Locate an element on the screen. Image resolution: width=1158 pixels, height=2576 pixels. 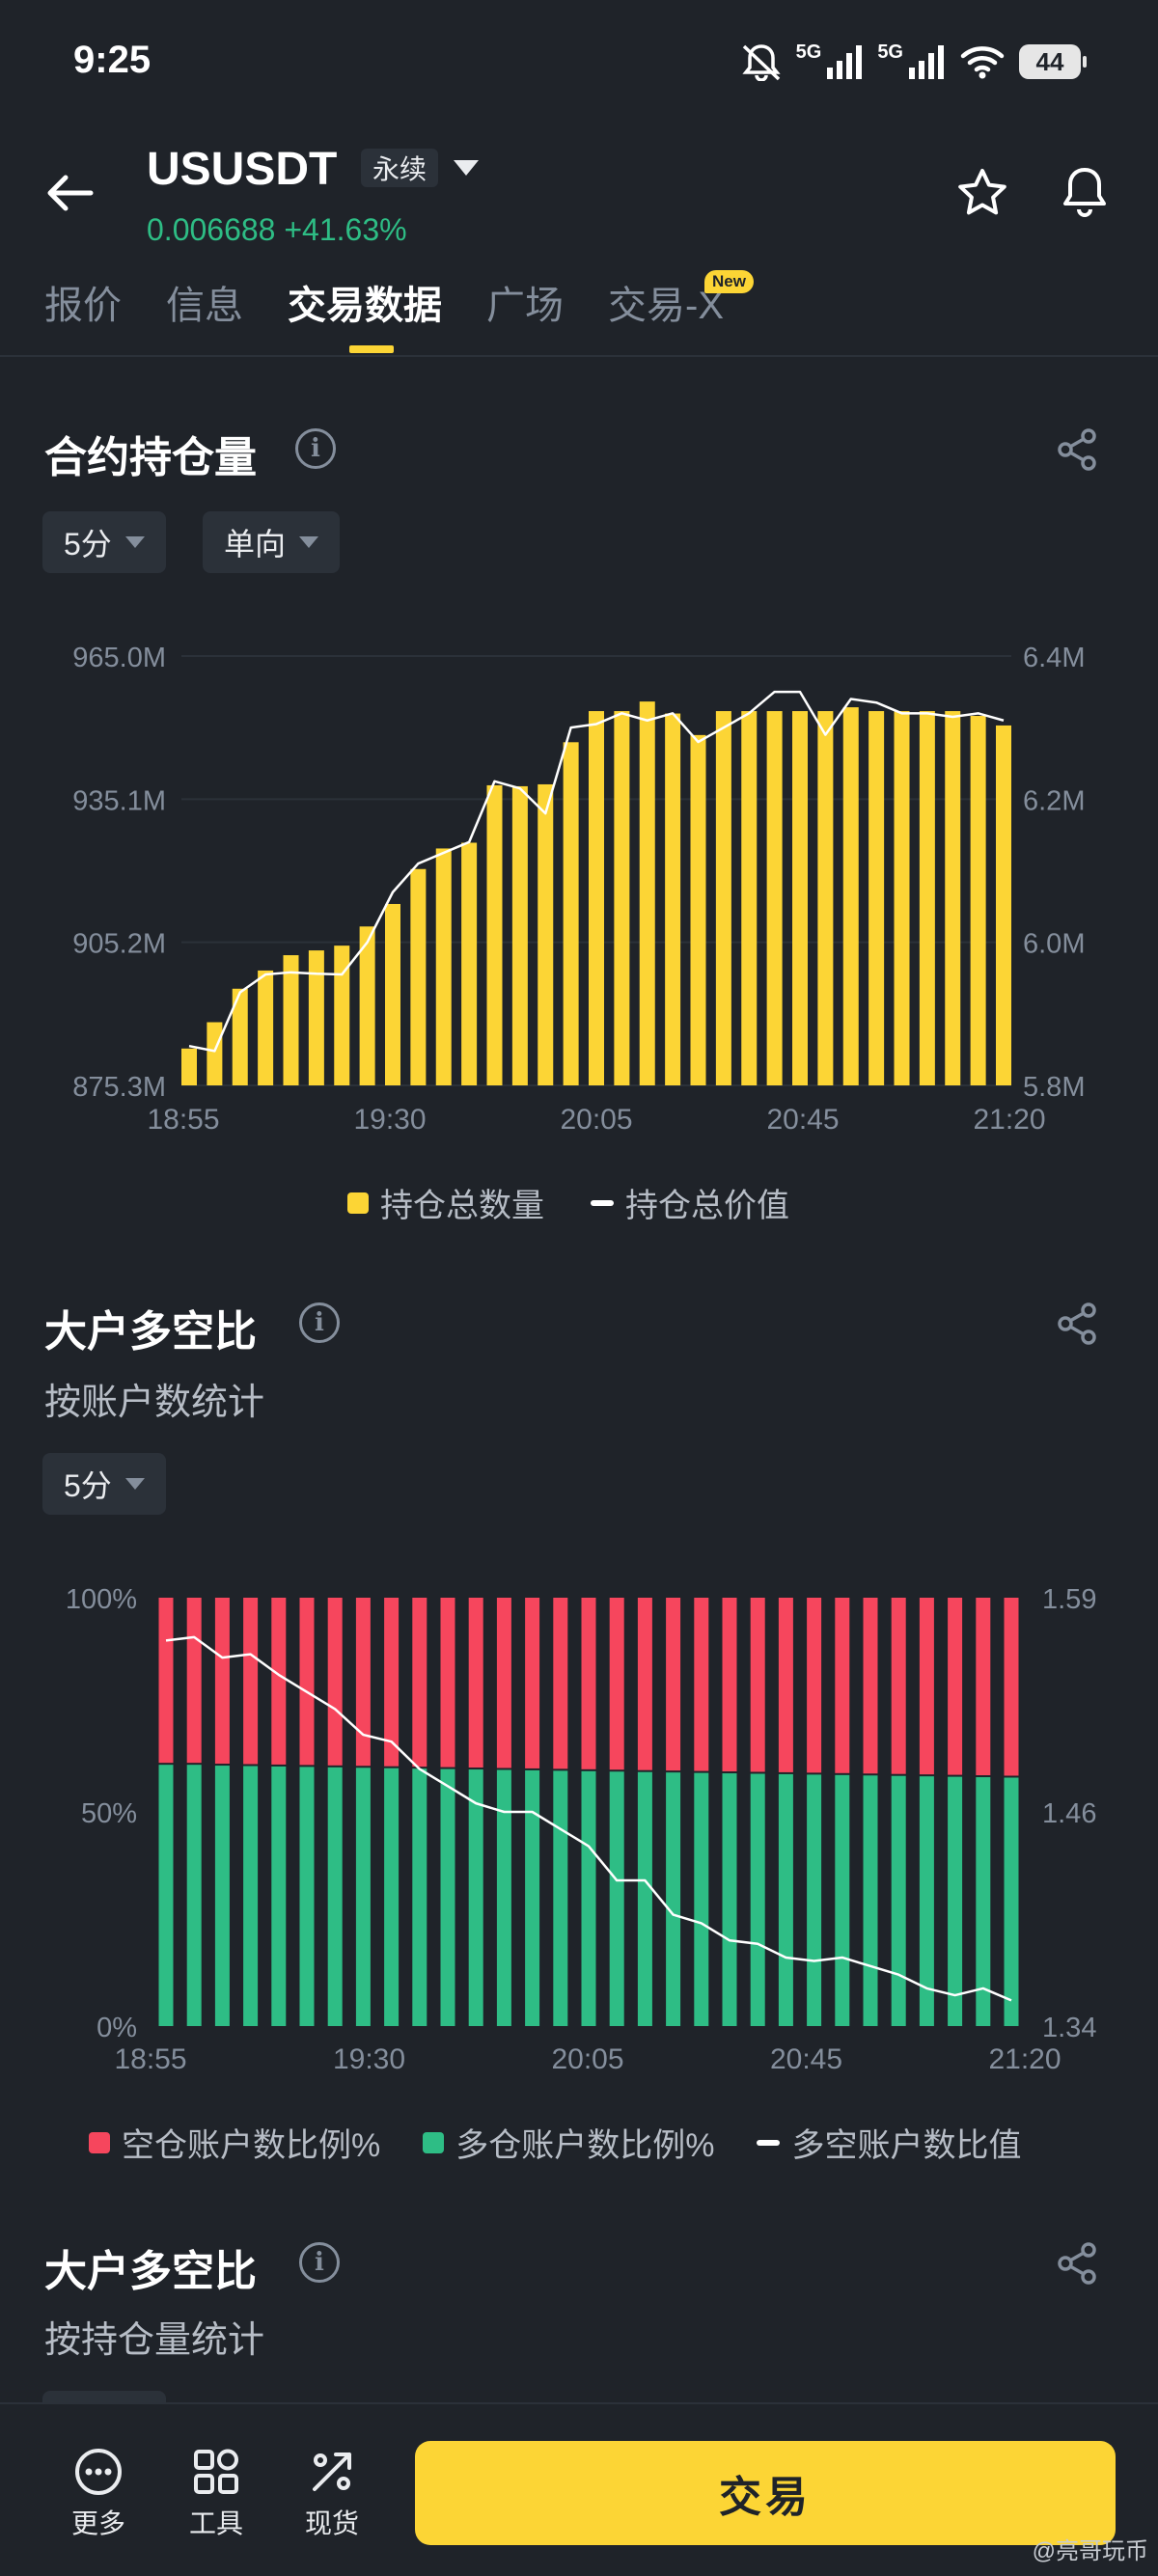
oi-mode-dropdown: 单向 is located at coordinates (272, 542).